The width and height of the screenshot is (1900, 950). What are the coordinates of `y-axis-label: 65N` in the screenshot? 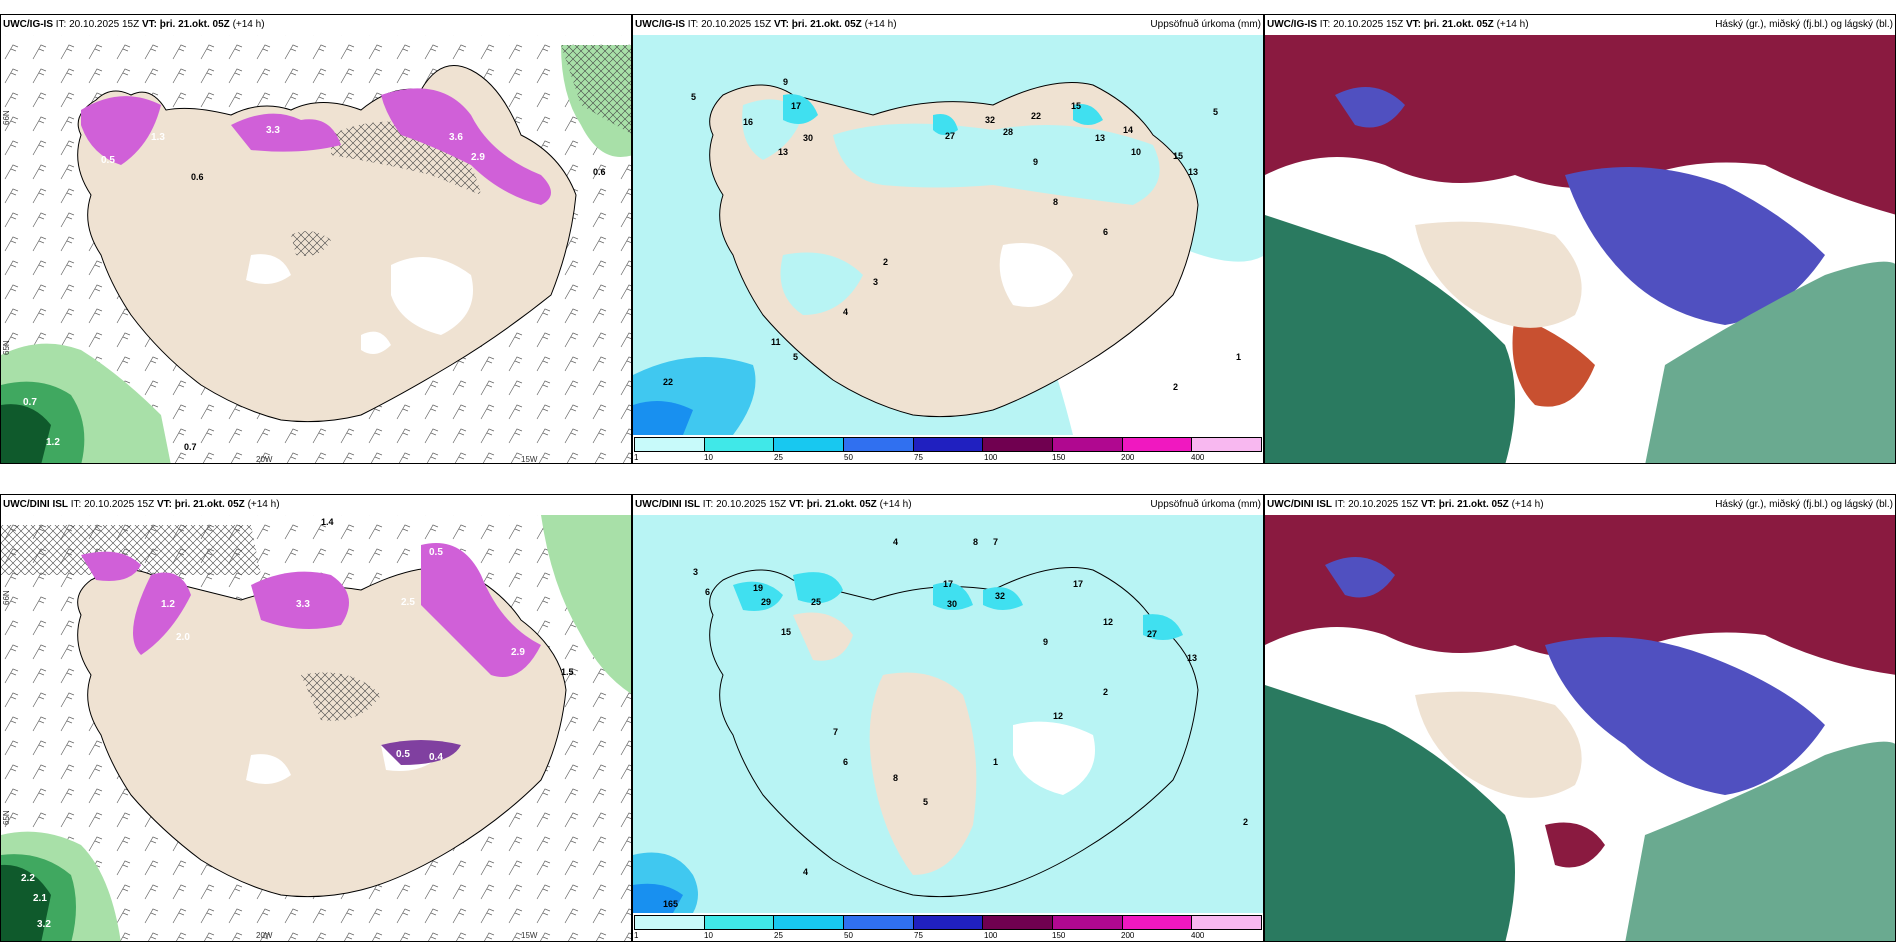 It's located at (6, 817).